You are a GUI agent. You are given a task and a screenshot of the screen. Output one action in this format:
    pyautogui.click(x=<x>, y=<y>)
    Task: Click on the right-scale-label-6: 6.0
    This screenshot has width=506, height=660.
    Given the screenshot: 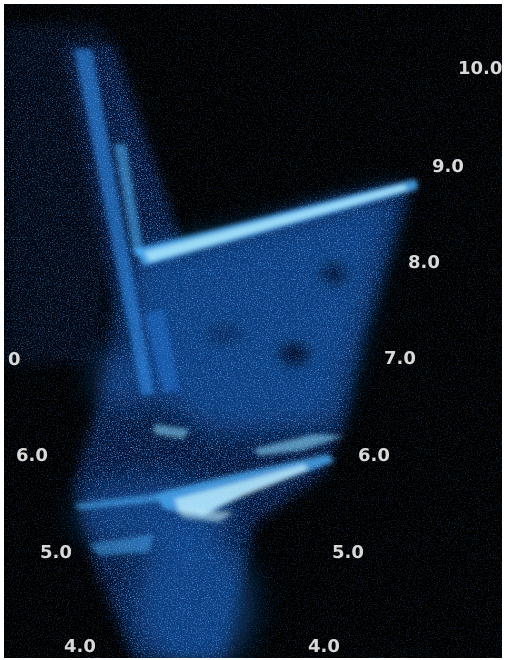 What is the action you would take?
    pyautogui.click(x=374, y=455)
    